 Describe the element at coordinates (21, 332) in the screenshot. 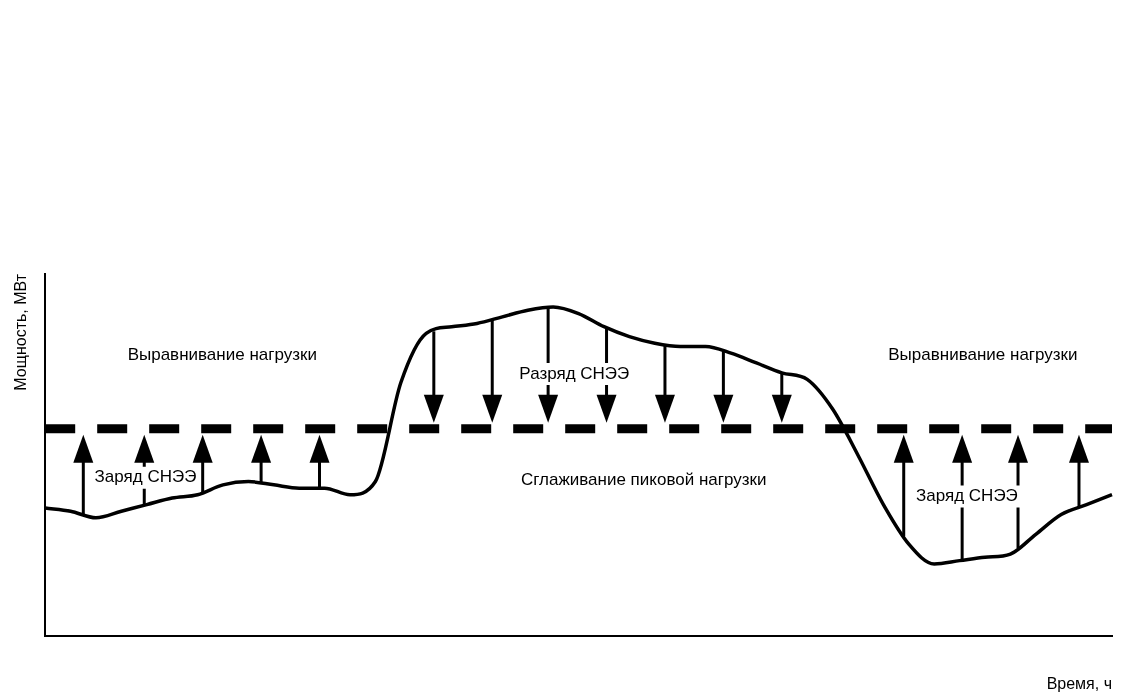

I see `y-axis-title: Мощность, МВт` at that location.